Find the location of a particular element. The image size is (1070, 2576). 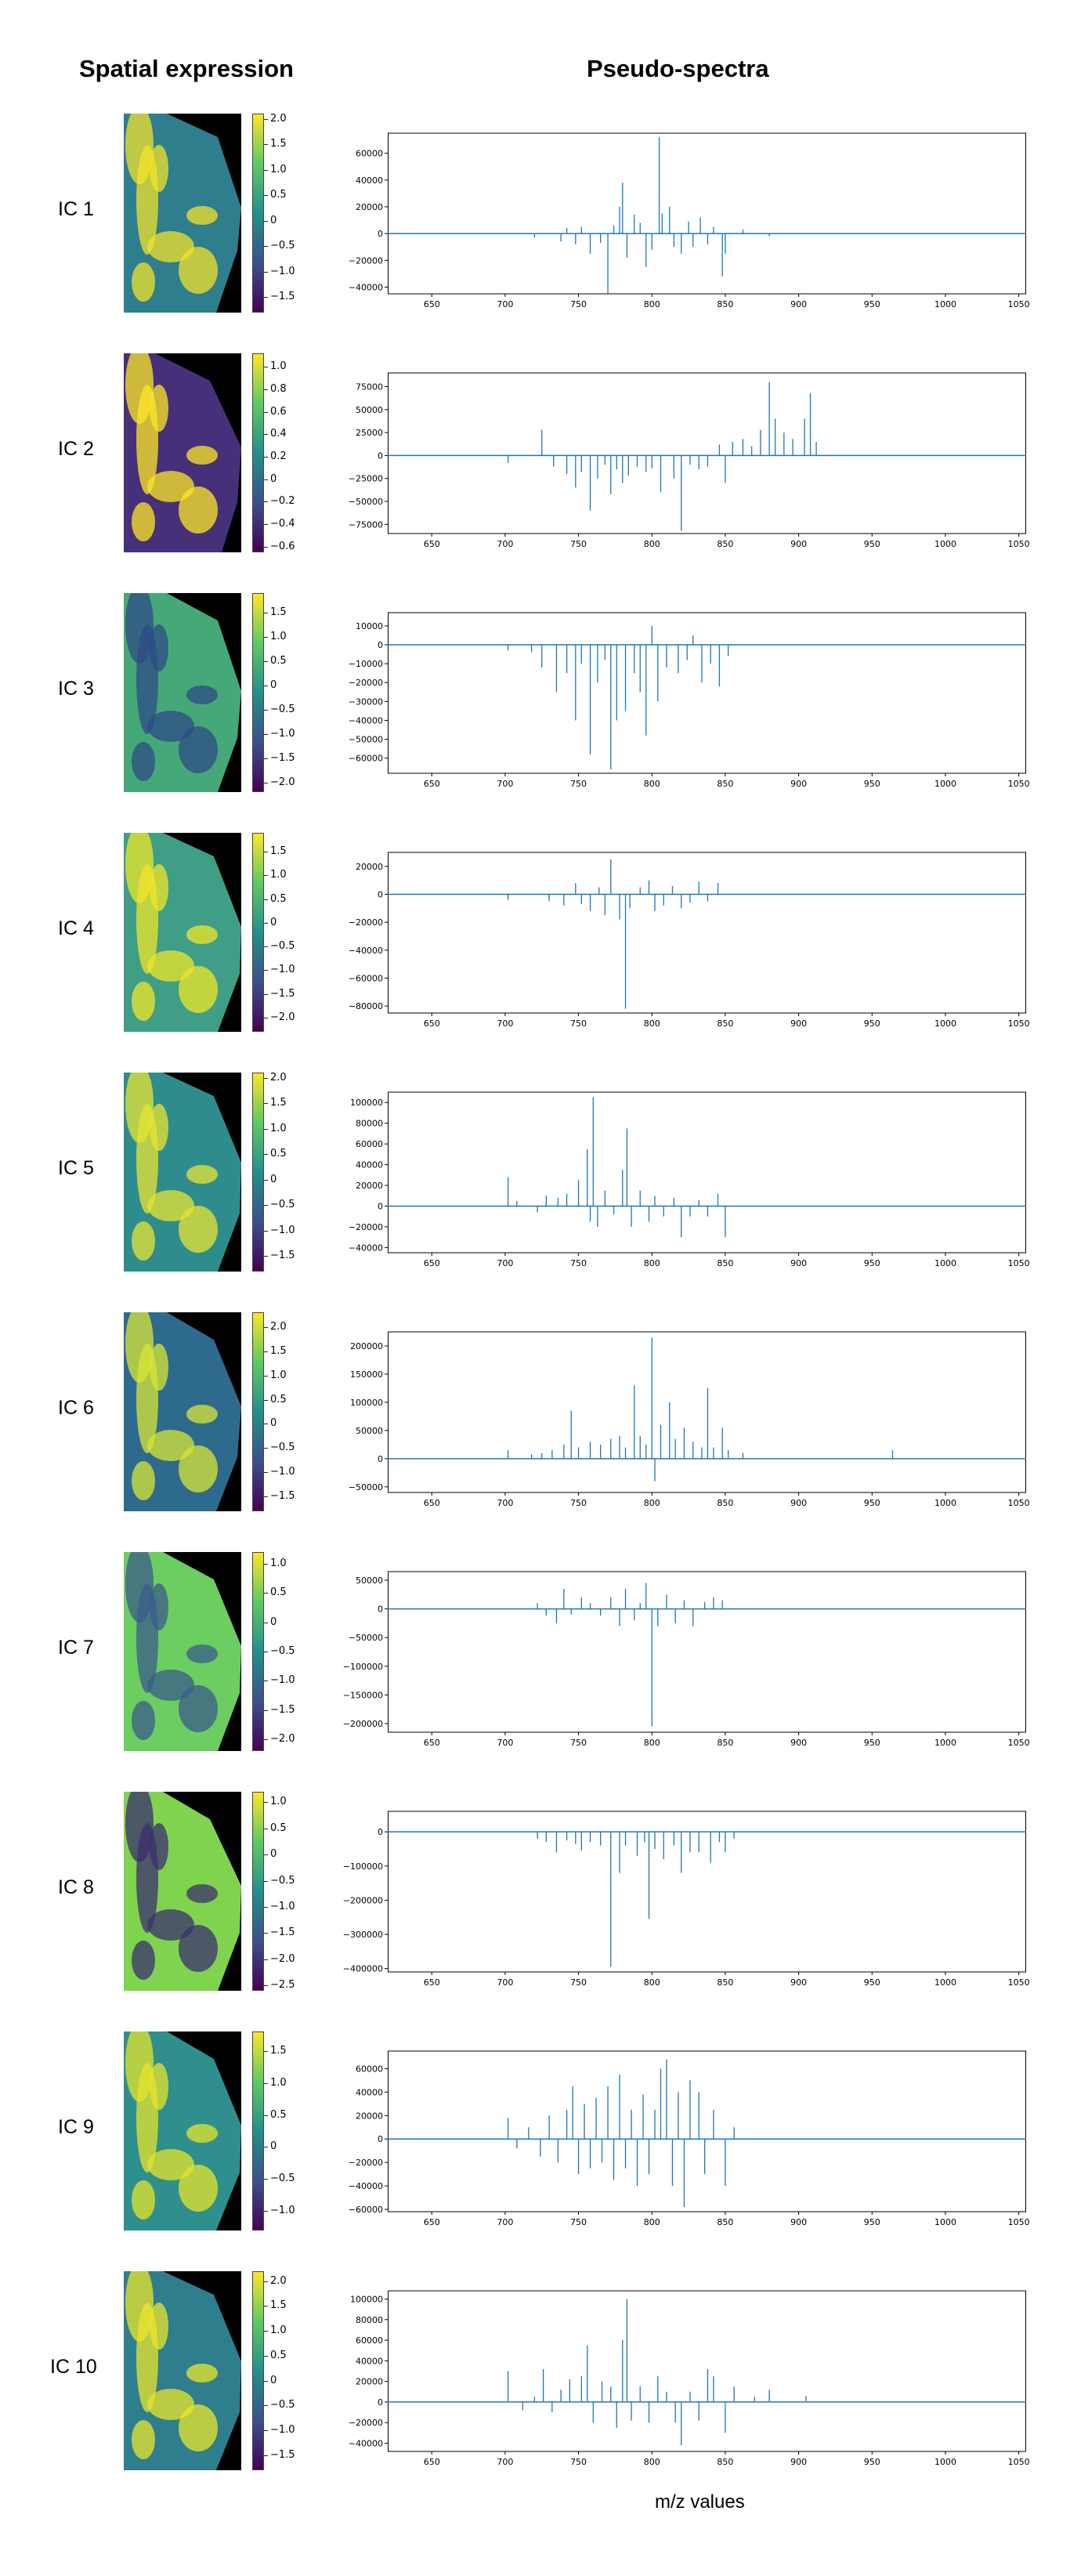

y-tick-label: −50000 is located at coordinates (366, 1638).